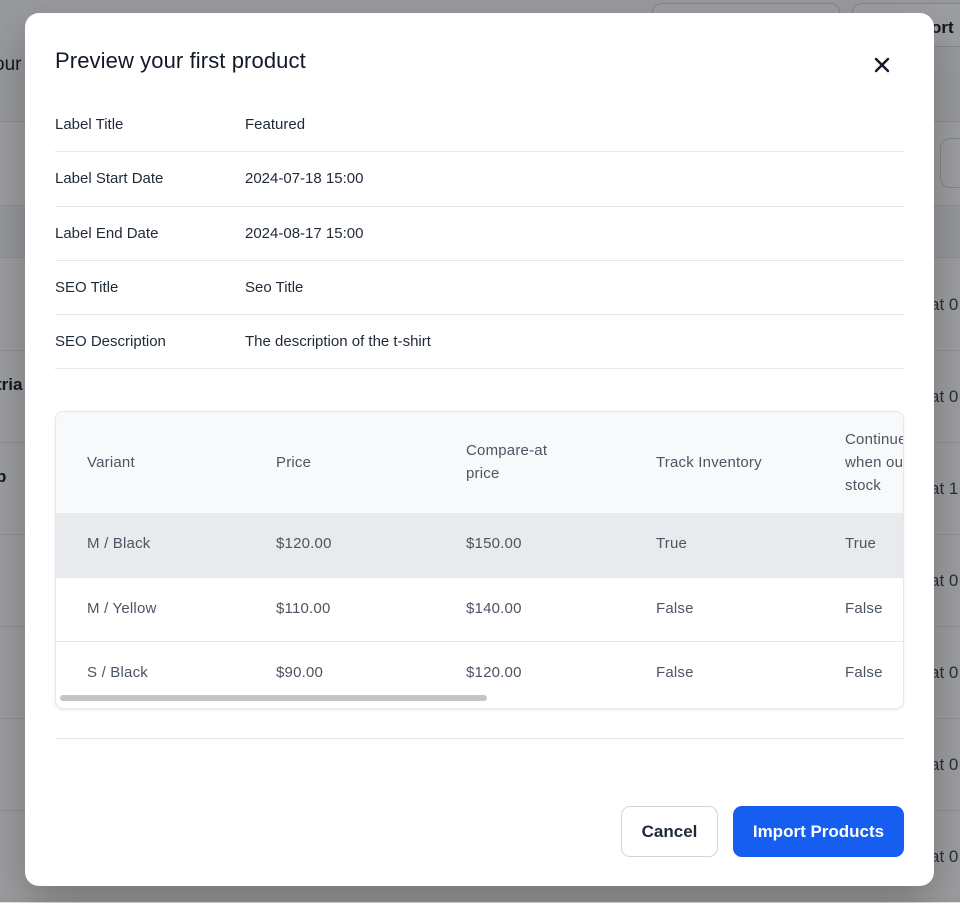  Describe the element at coordinates (180, 60) in the screenshot. I see `modal-title: Preview your first product` at that location.